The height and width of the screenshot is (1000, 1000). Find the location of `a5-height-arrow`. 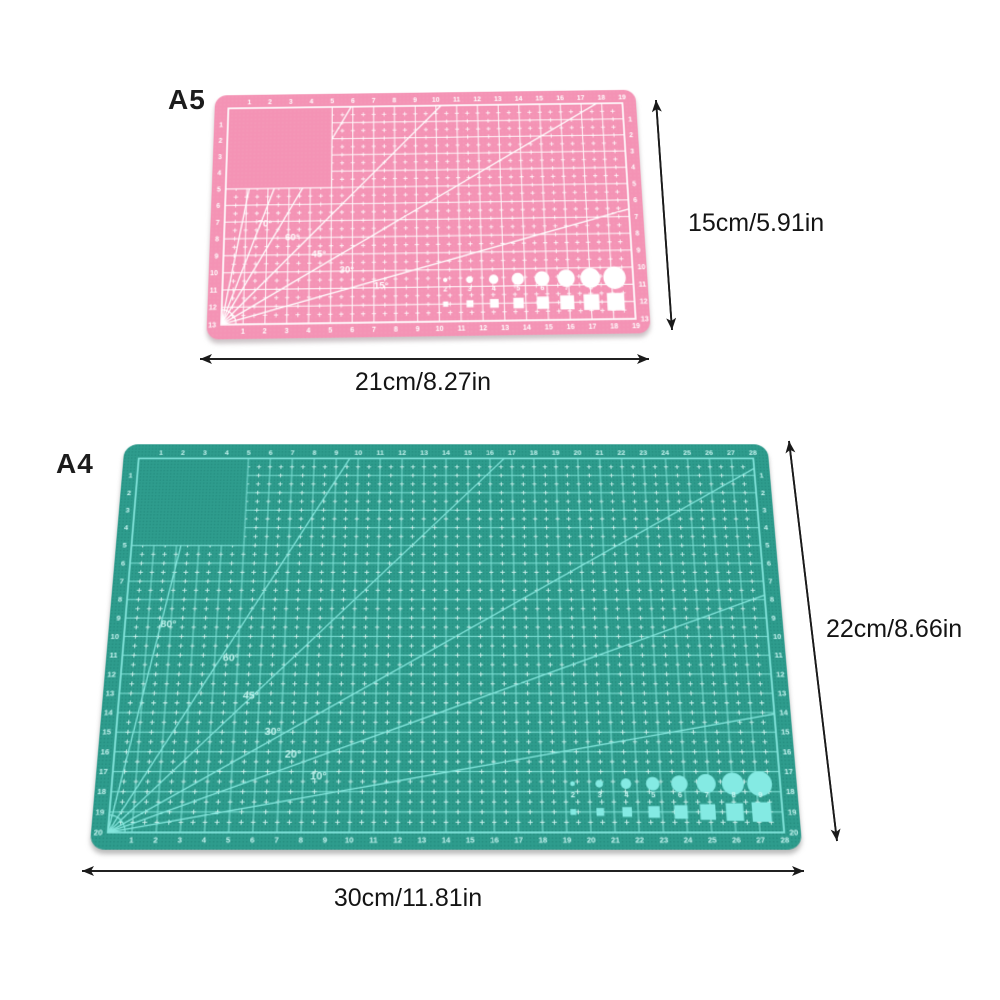

a5-height-arrow is located at coordinates (662, 215).